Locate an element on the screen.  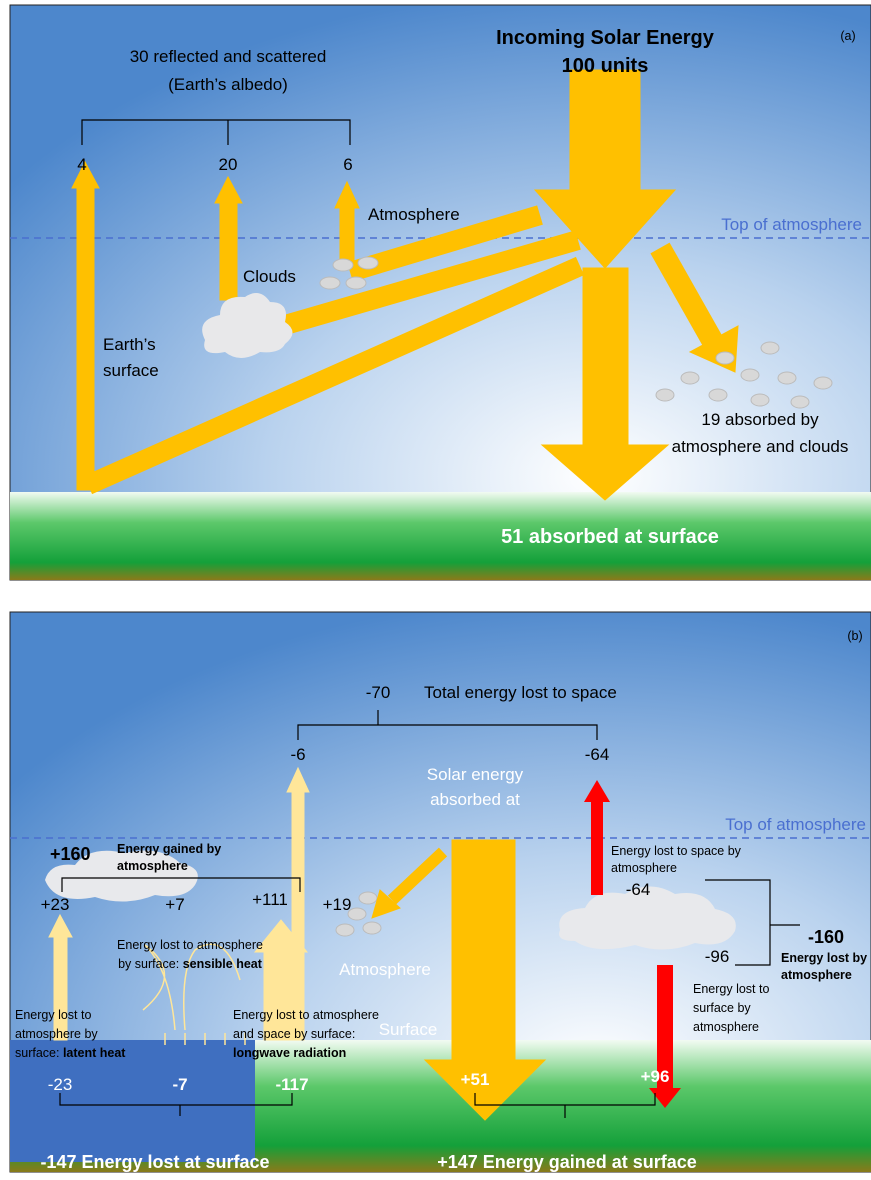
water is located at coordinates (132, 1101).